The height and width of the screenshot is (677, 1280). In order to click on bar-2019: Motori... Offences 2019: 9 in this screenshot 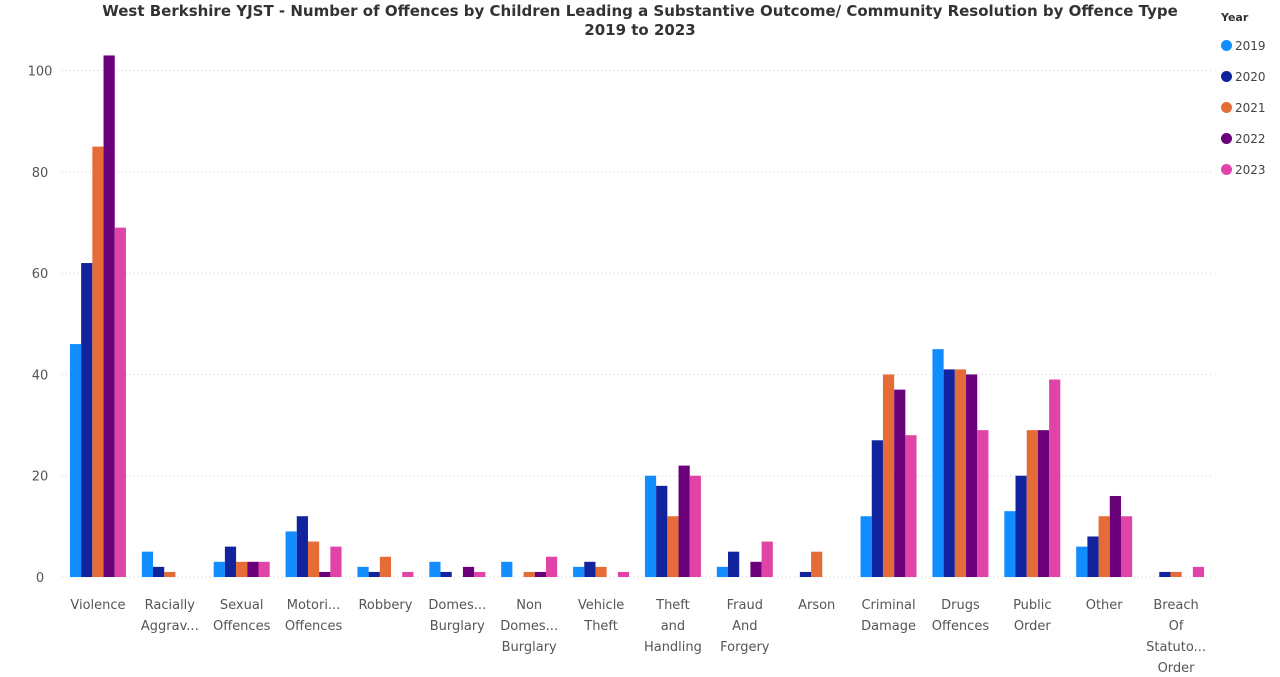, I will do `click(291, 554)`.